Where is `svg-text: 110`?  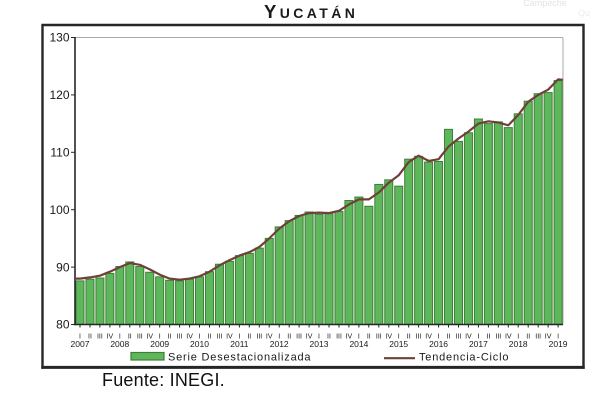 svg-text: 110 is located at coordinates (59, 153).